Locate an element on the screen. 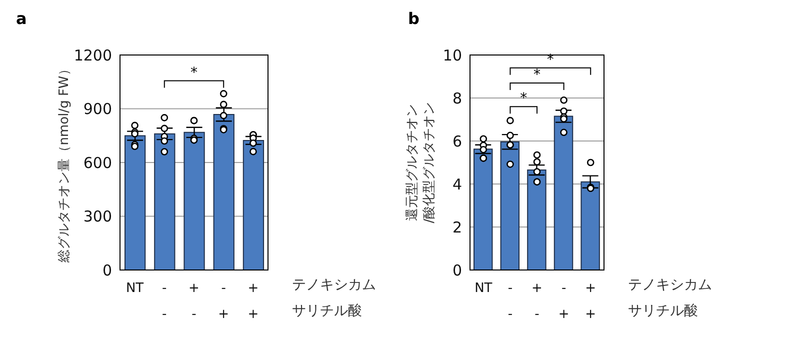 This screenshot has width=800, height=340. y-axis-title: 総グルタチオン量（nmol/g FW） is located at coordinates (64, 163).